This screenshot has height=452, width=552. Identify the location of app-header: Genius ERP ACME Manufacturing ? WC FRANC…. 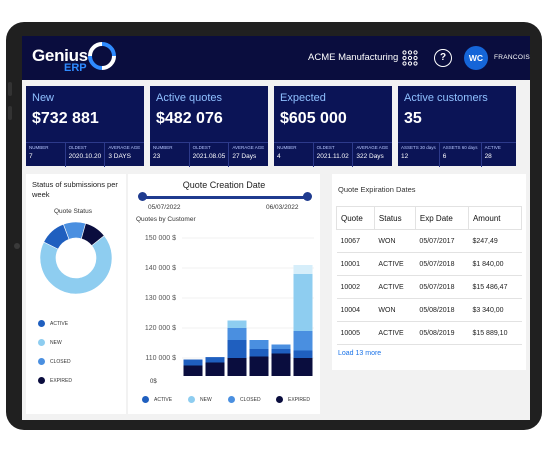
(276, 58).